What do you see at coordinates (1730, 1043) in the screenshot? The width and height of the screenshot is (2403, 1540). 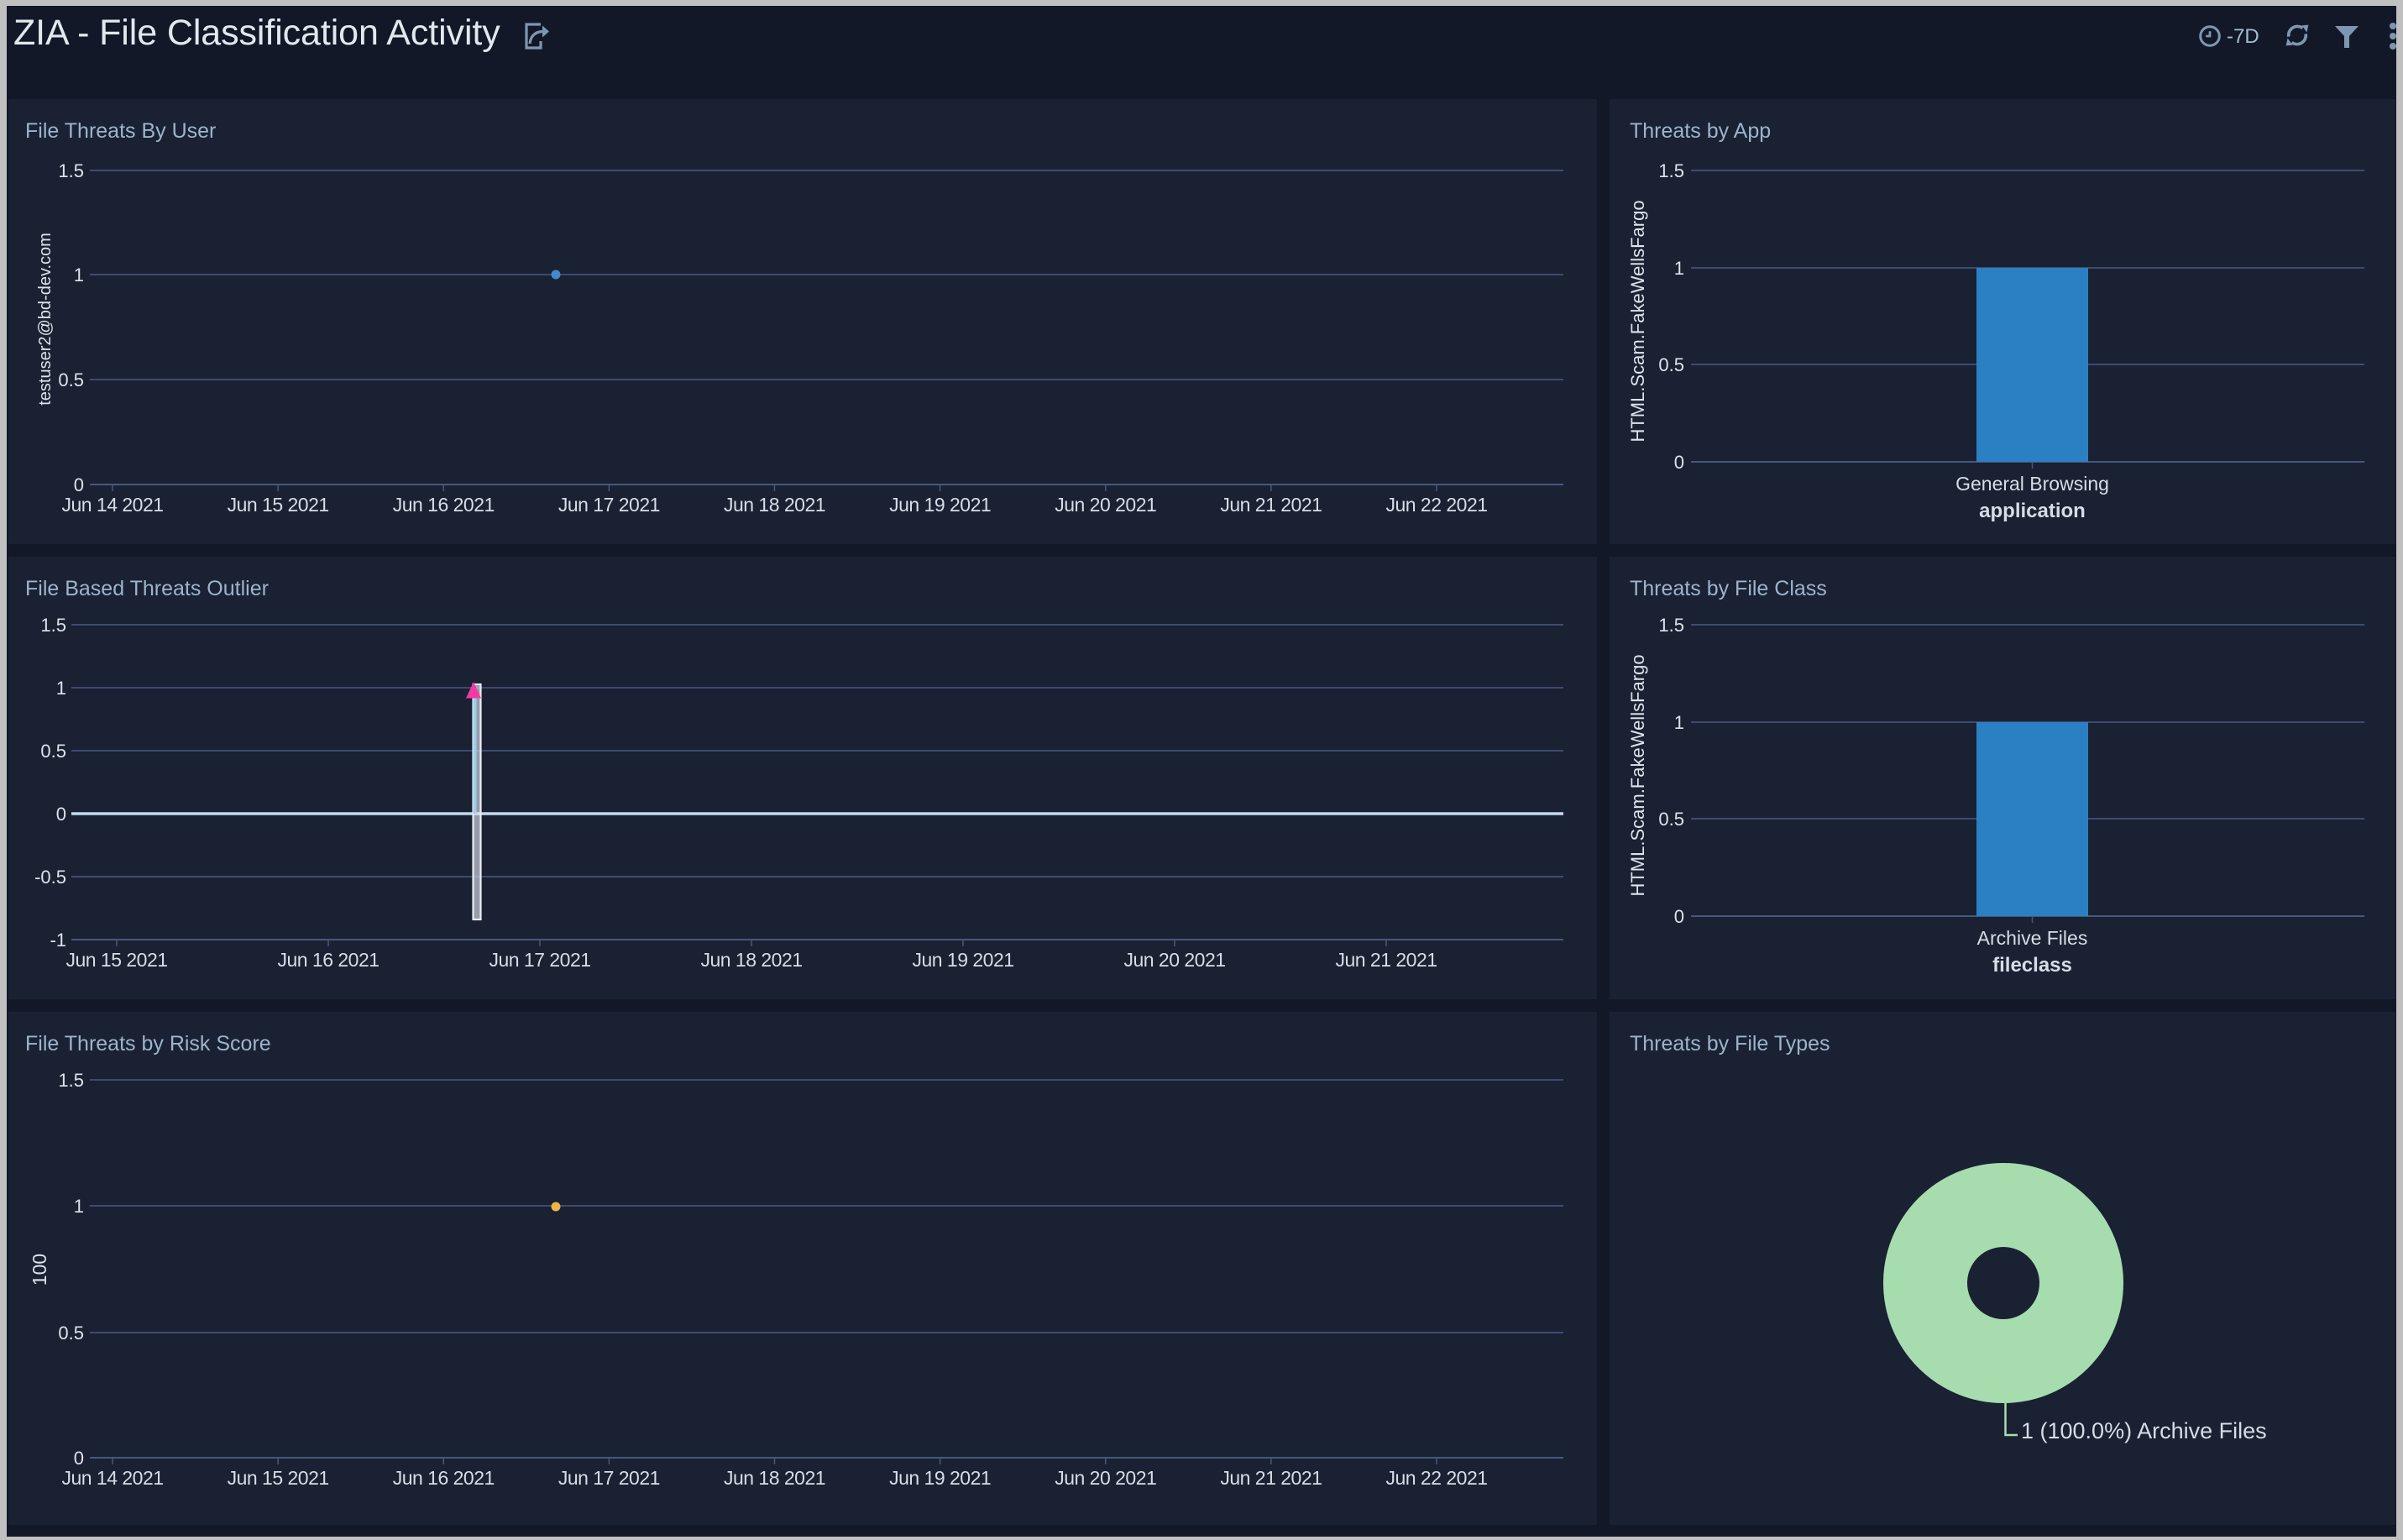 I see `svg-text: Threats by File Types` at bounding box center [1730, 1043].